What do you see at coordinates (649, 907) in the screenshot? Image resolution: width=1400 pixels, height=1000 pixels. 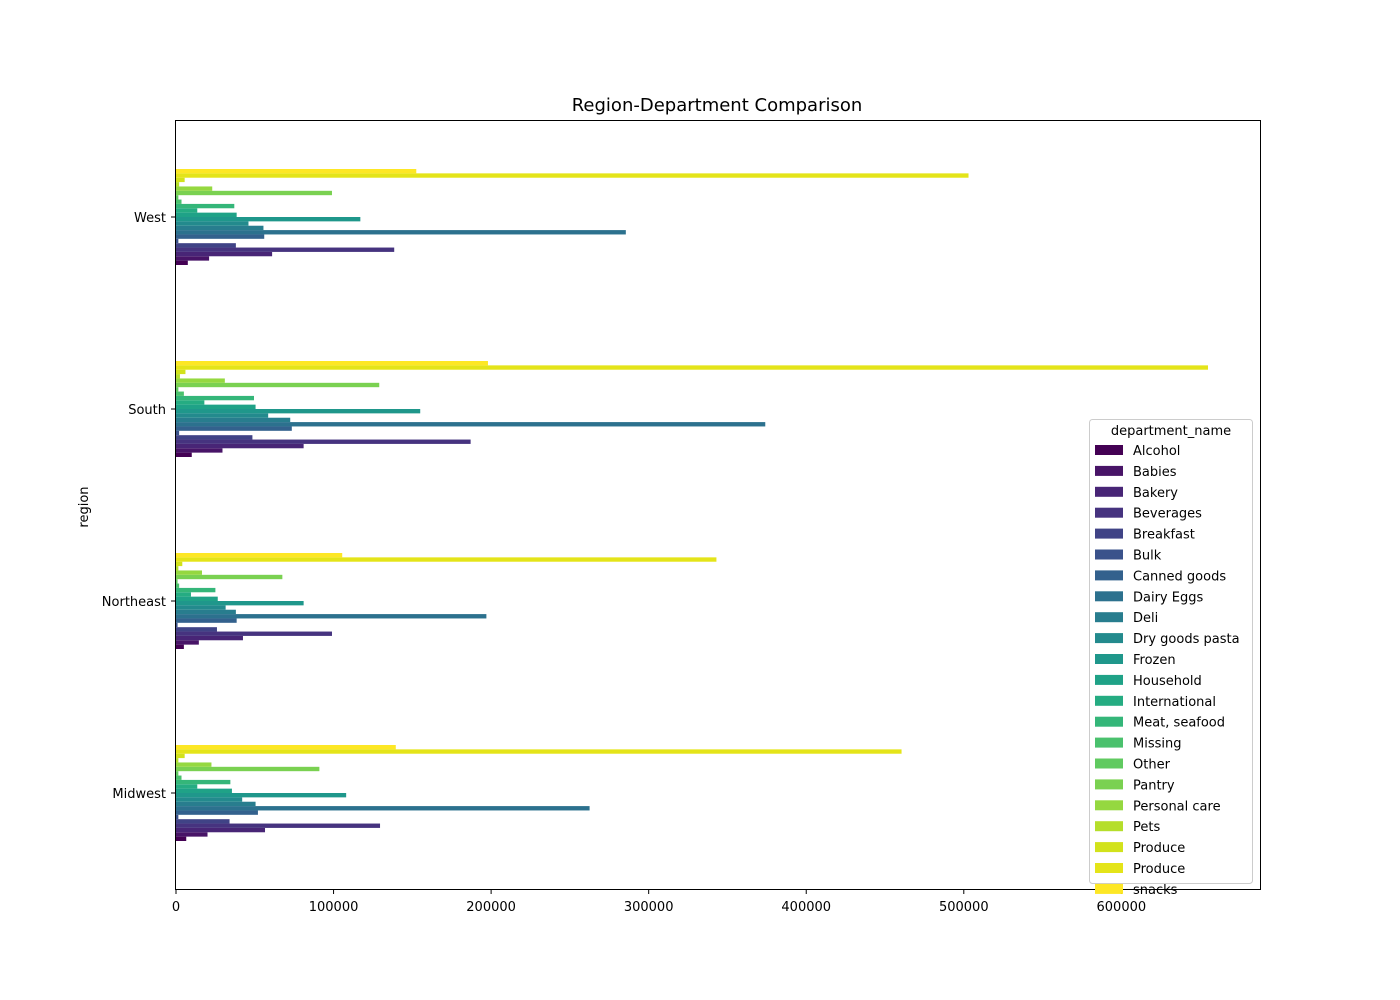 I see `x-tick-label: 300000` at bounding box center [649, 907].